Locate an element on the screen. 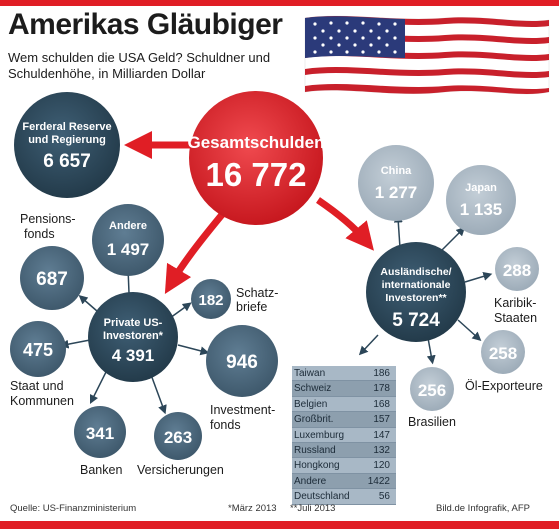 This screenshot has width=559, height=529. china-value: 1 277 is located at coordinates (396, 192).